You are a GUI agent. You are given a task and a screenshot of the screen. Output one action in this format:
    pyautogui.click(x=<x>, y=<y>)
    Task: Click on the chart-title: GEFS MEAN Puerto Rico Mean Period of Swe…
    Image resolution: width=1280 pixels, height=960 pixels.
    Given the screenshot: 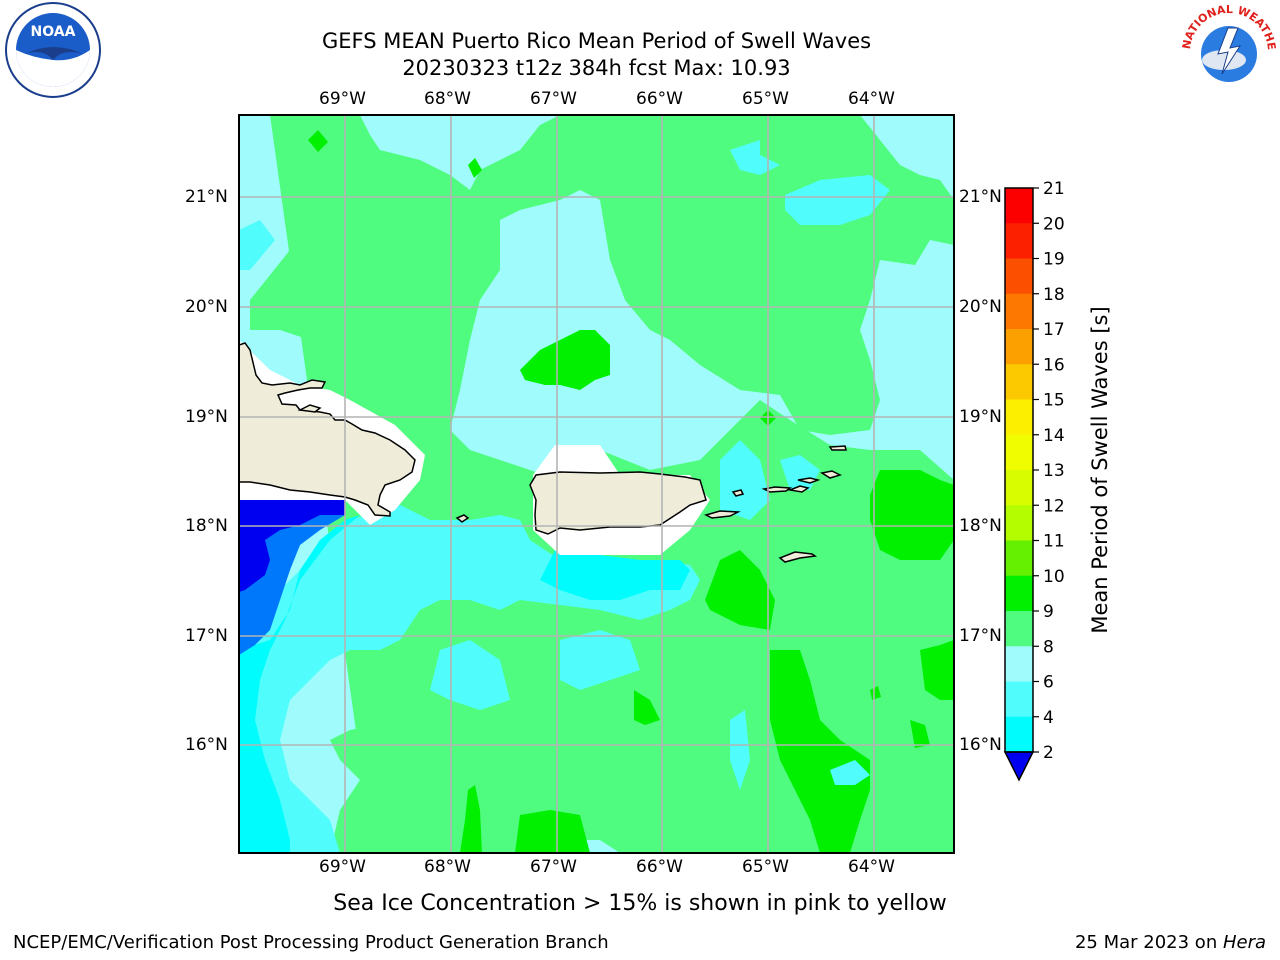 What is the action you would take?
    pyautogui.click(x=596, y=41)
    